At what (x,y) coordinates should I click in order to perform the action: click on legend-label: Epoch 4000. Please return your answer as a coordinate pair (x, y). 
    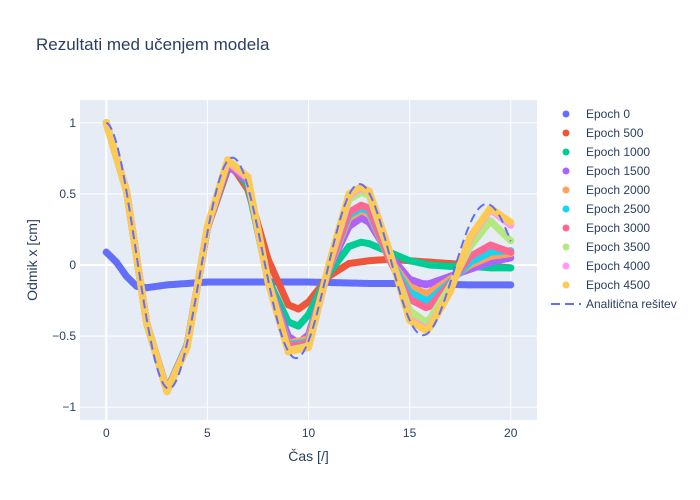
    Looking at the image, I should click on (618, 266).